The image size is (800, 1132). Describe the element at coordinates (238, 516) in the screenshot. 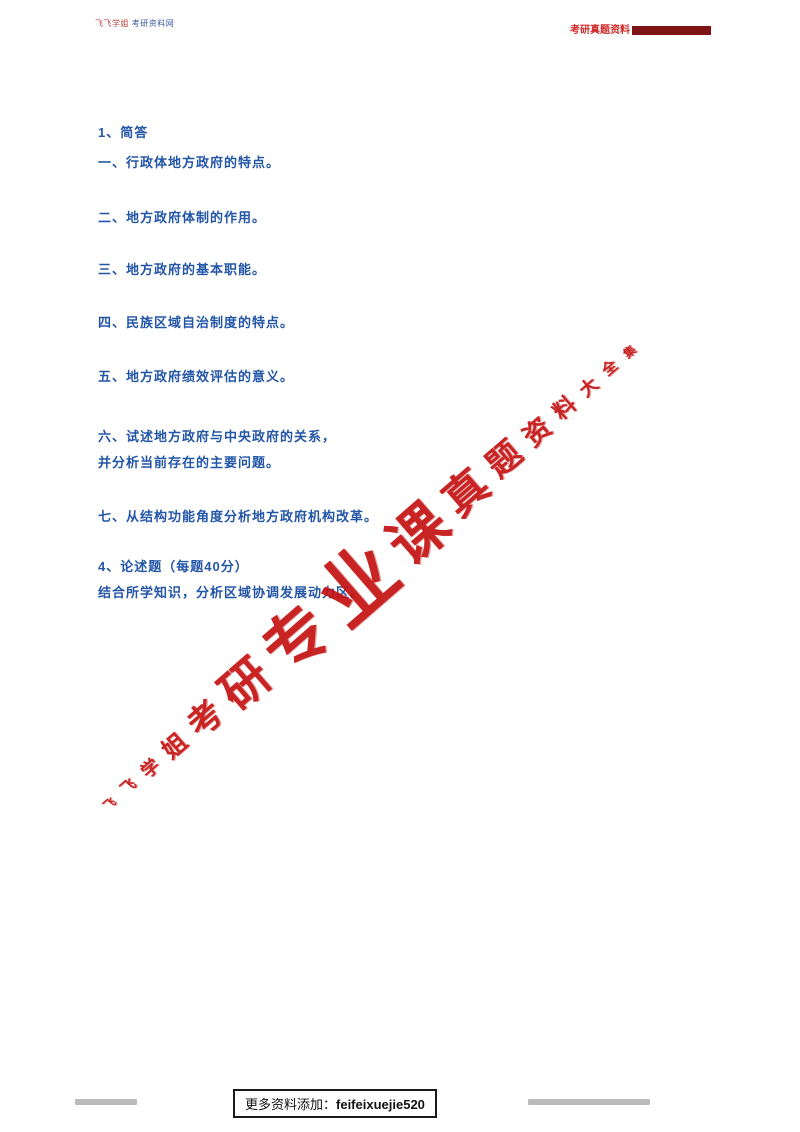

I see `question-line: 七、从结构功能角度分析地方政府机构改革。` at that location.